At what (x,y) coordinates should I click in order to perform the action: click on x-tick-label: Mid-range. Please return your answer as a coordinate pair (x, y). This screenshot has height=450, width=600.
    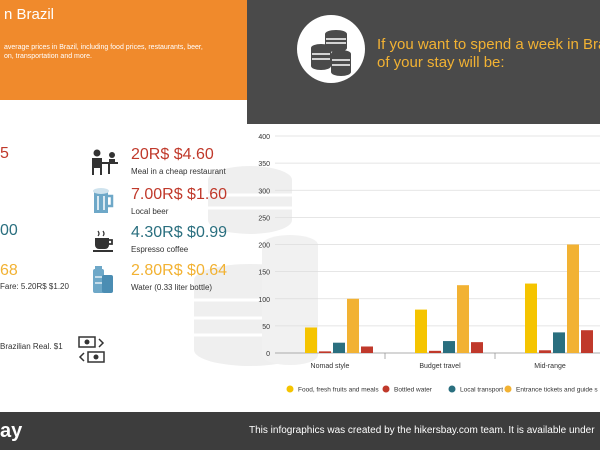
    Looking at the image, I should click on (550, 366).